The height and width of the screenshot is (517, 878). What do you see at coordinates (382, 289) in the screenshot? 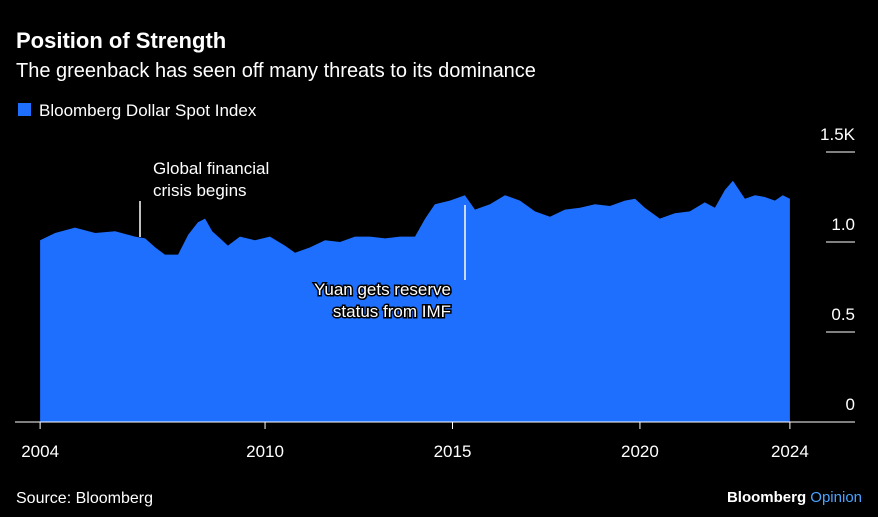
I see `annotation-text: Yuan gets reserve` at bounding box center [382, 289].